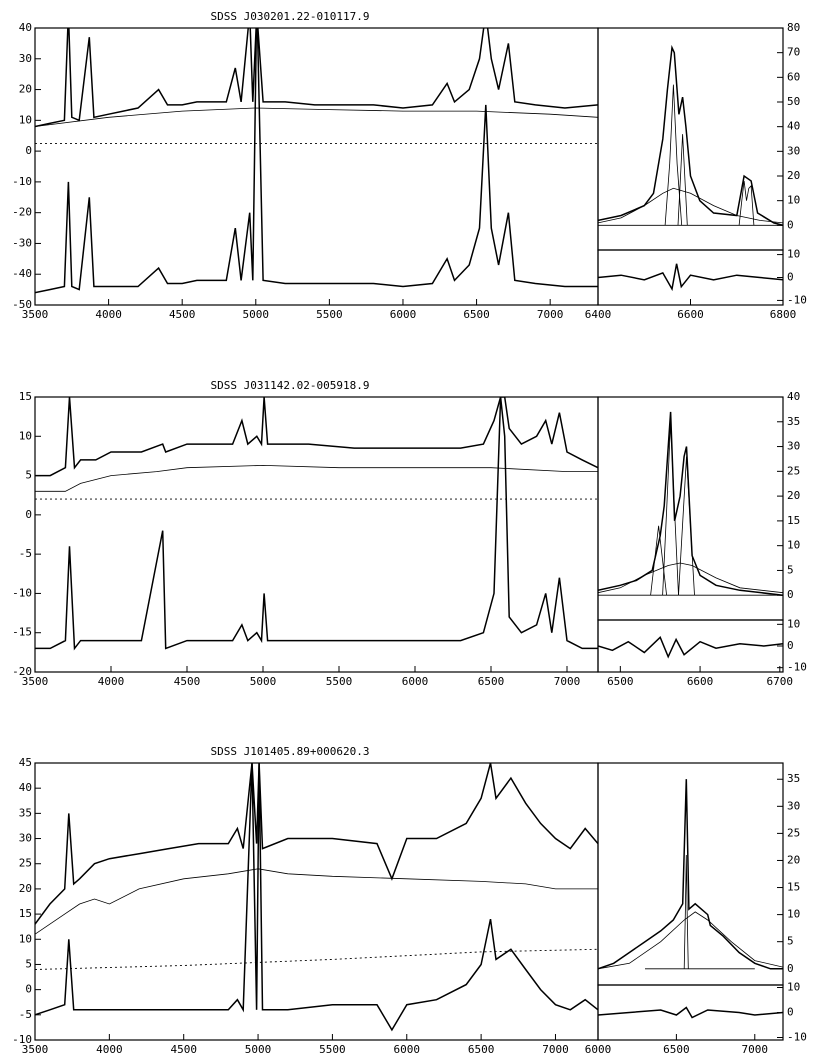 The height and width of the screenshot is (1064, 830). I want to click on y-tick-label: 45, so click(25, 762).